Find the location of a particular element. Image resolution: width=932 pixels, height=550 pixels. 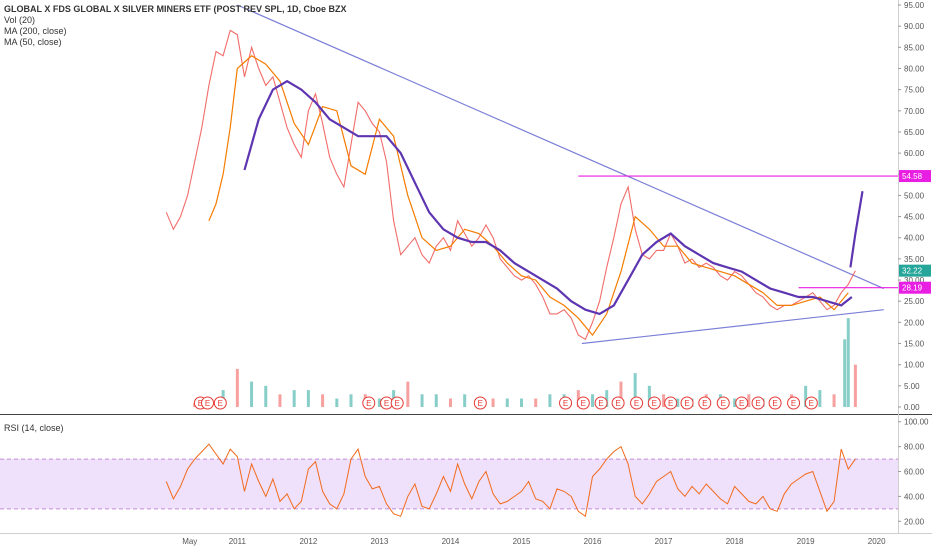

rsi-axis: 20.00 40.00 60.00 80.00 100.00 is located at coordinates (913, 472).